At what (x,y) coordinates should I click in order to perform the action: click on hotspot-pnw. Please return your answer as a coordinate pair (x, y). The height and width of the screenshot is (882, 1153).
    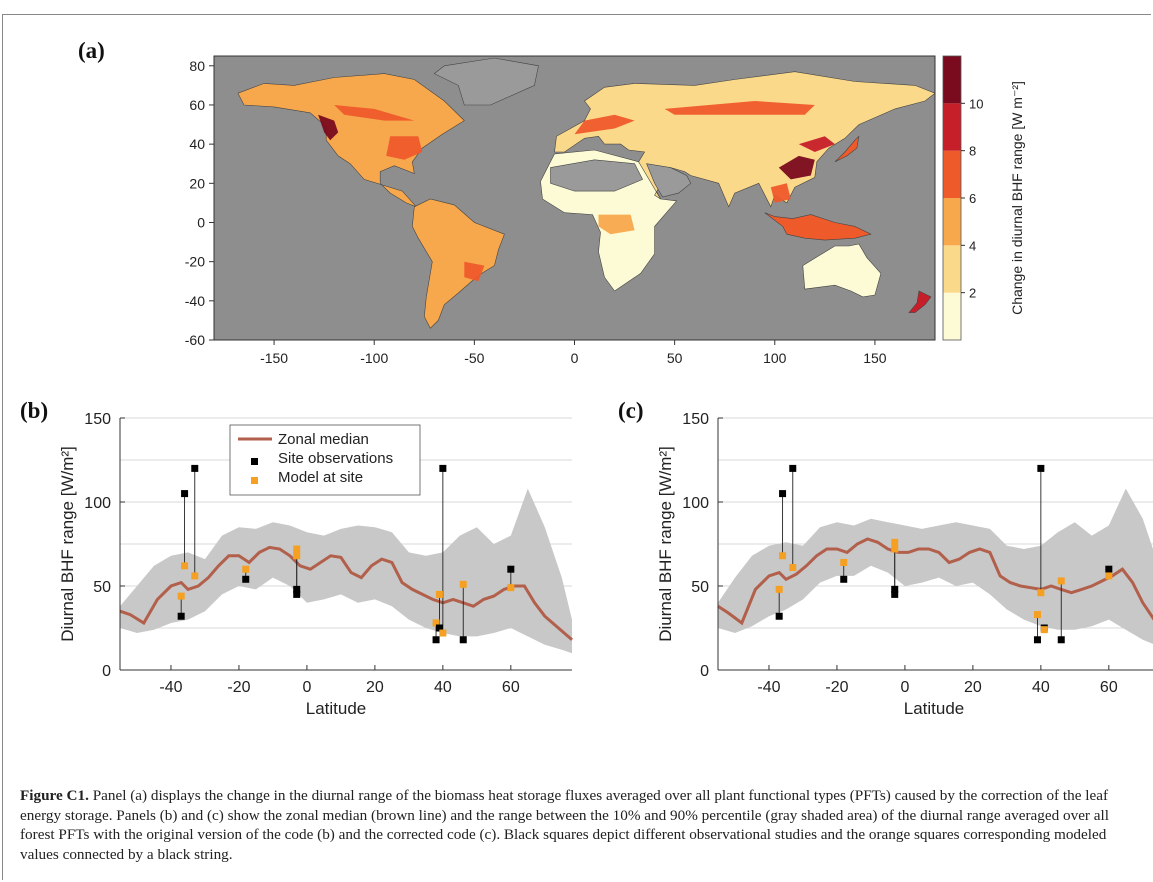
    Looking at the image, I should click on (328, 127).